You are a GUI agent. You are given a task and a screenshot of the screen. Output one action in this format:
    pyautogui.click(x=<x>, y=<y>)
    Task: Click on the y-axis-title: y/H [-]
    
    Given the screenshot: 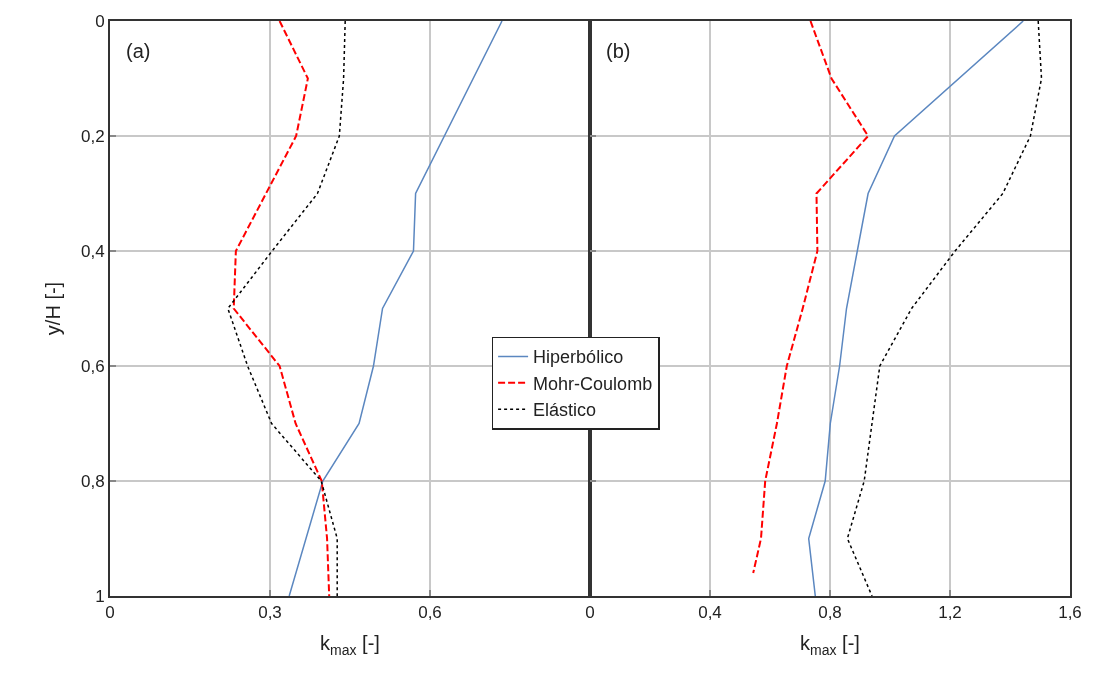 What is the action you would take?
    pyautogui.click(x=52, y=308)
    